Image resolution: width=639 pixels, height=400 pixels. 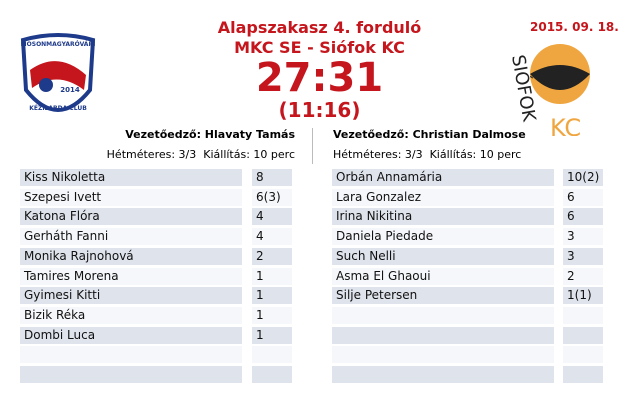 I want to click on logo-text: MOSONMAGYARÓVÁRI, so click(x=58, y=44).